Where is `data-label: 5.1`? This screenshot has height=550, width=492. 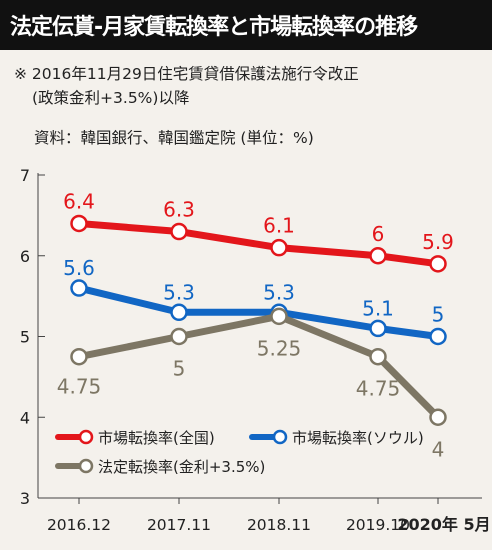
data-label: 5.1 is located at coordinates (378, 308).